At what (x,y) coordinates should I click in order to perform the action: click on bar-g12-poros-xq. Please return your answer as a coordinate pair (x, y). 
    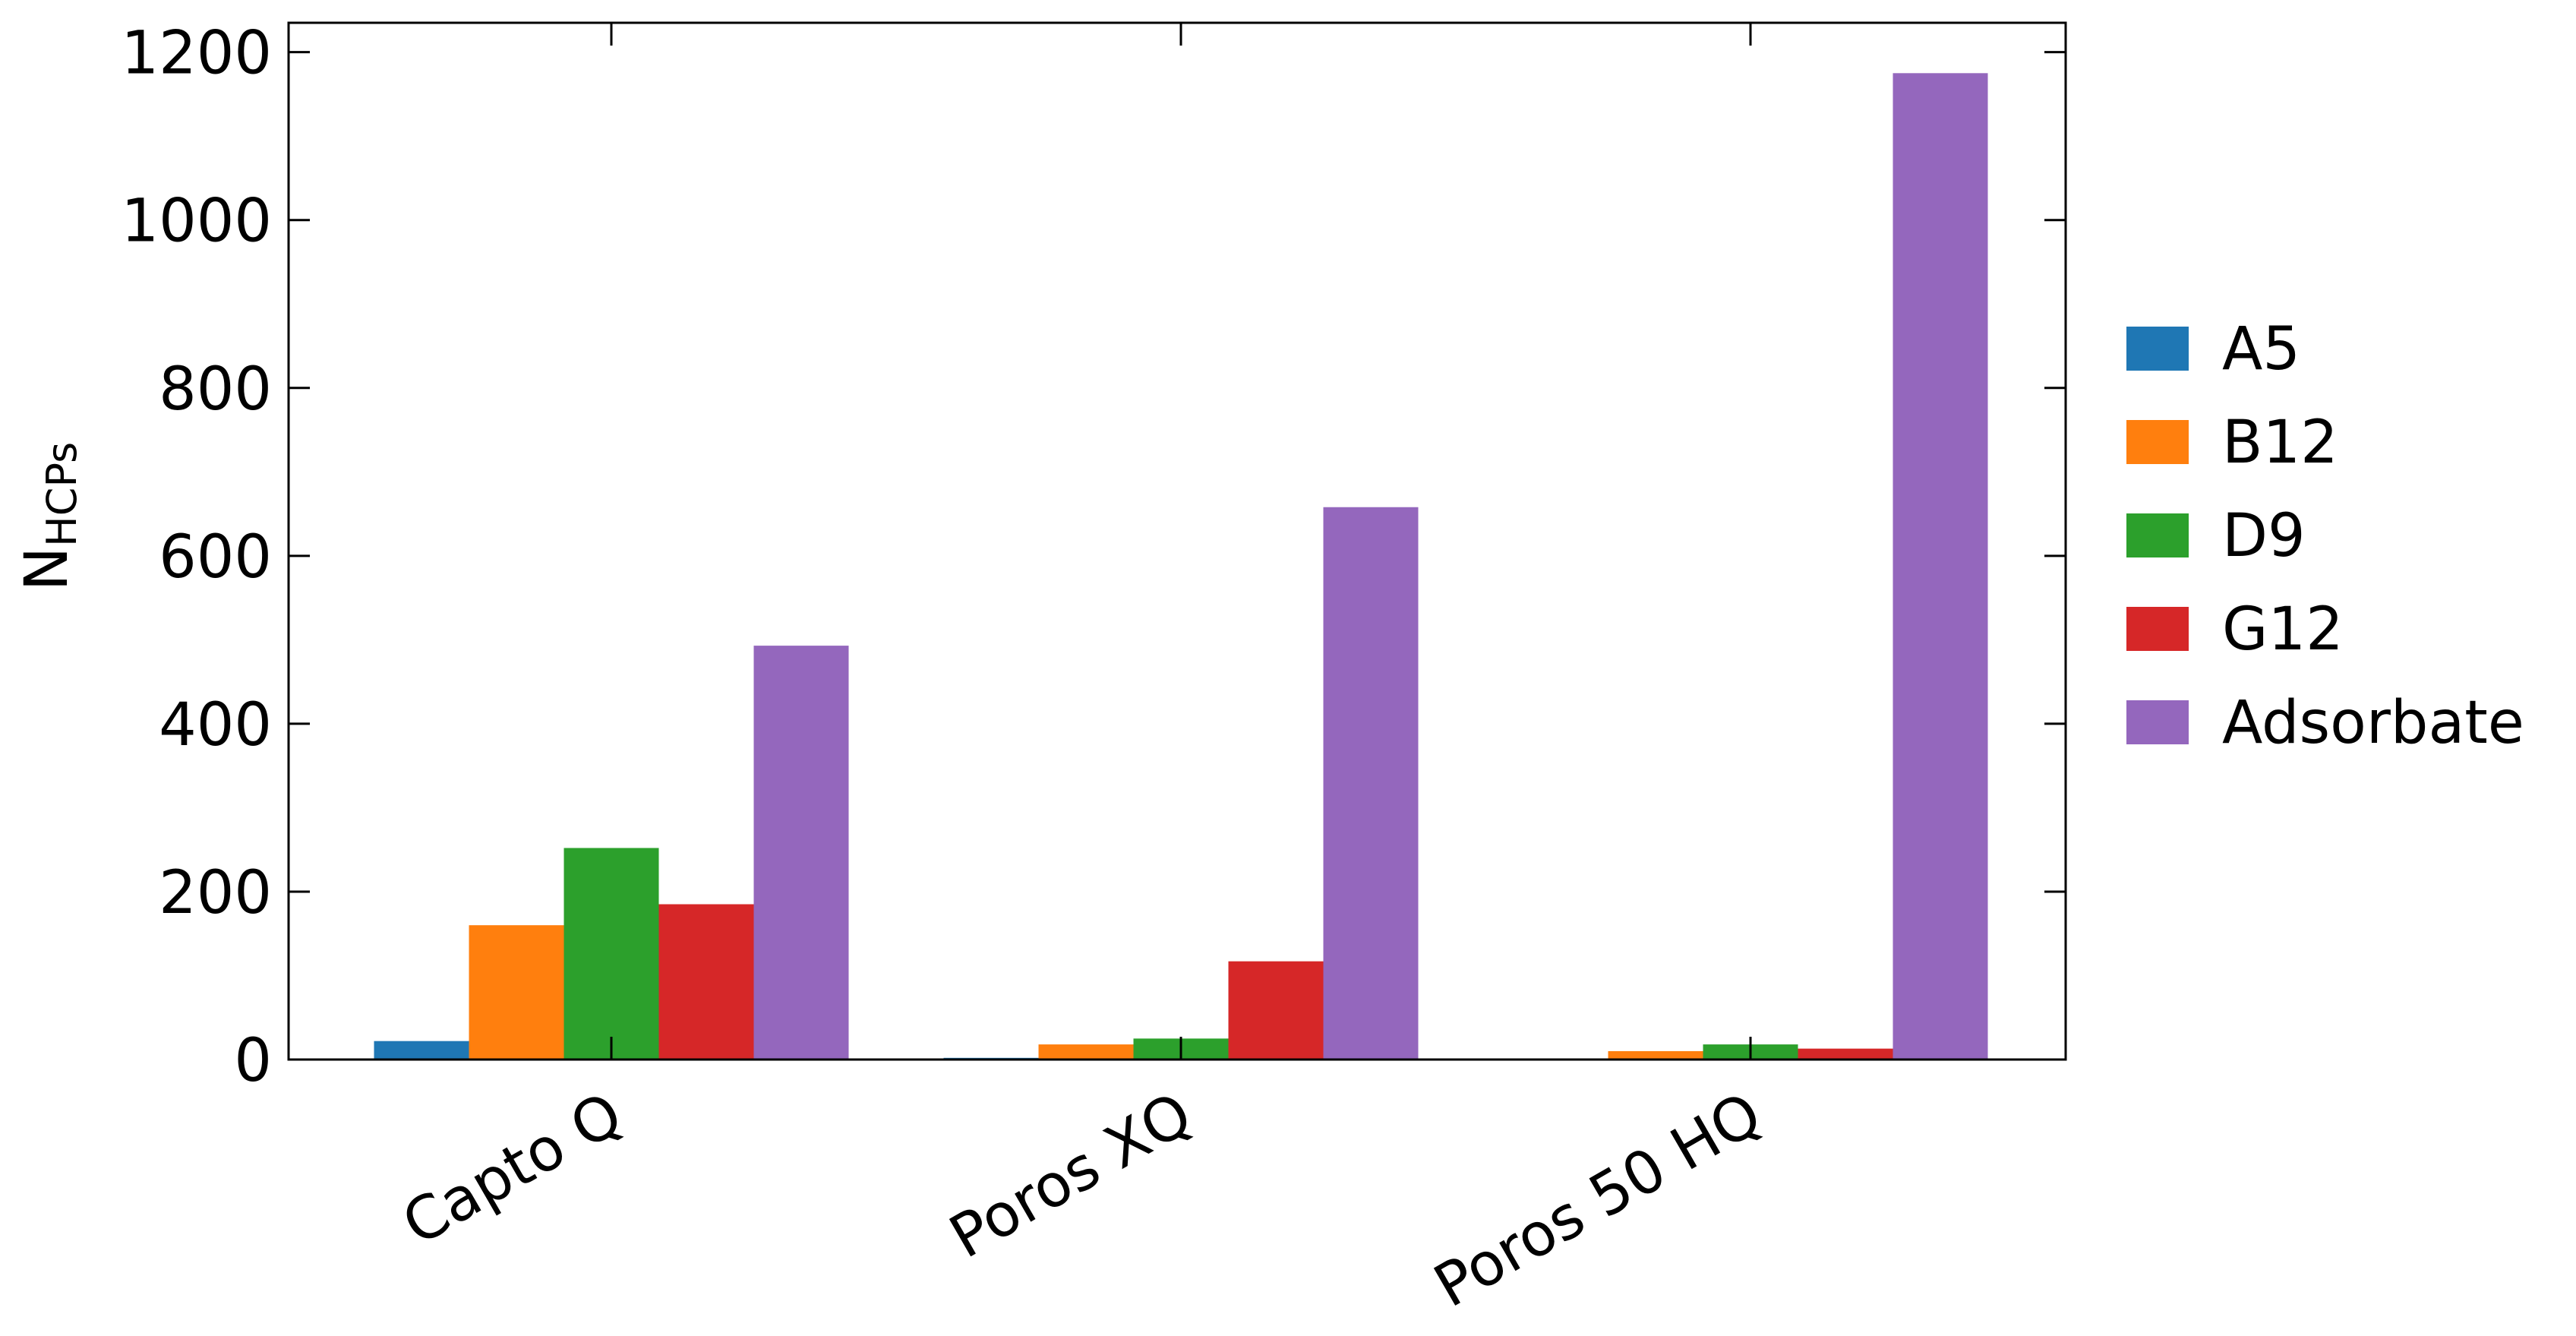
    Looking at the image, I should click on (1276, 1011).